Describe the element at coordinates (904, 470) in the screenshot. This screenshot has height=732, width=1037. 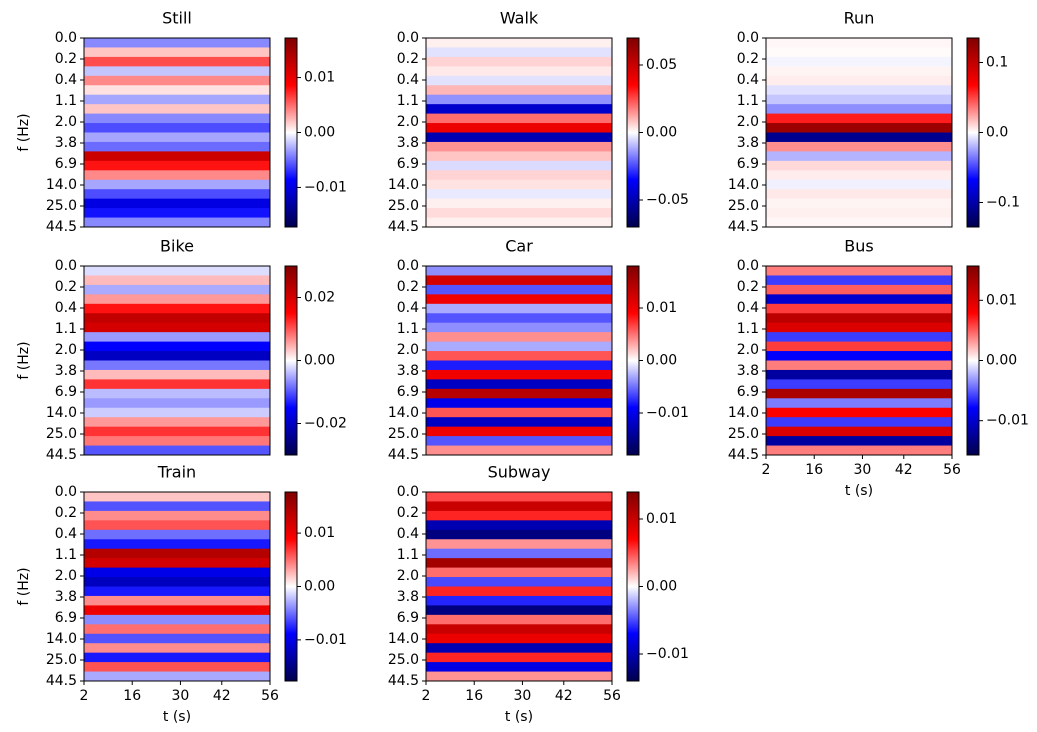
I see `x-tick-label: 42` at that location.